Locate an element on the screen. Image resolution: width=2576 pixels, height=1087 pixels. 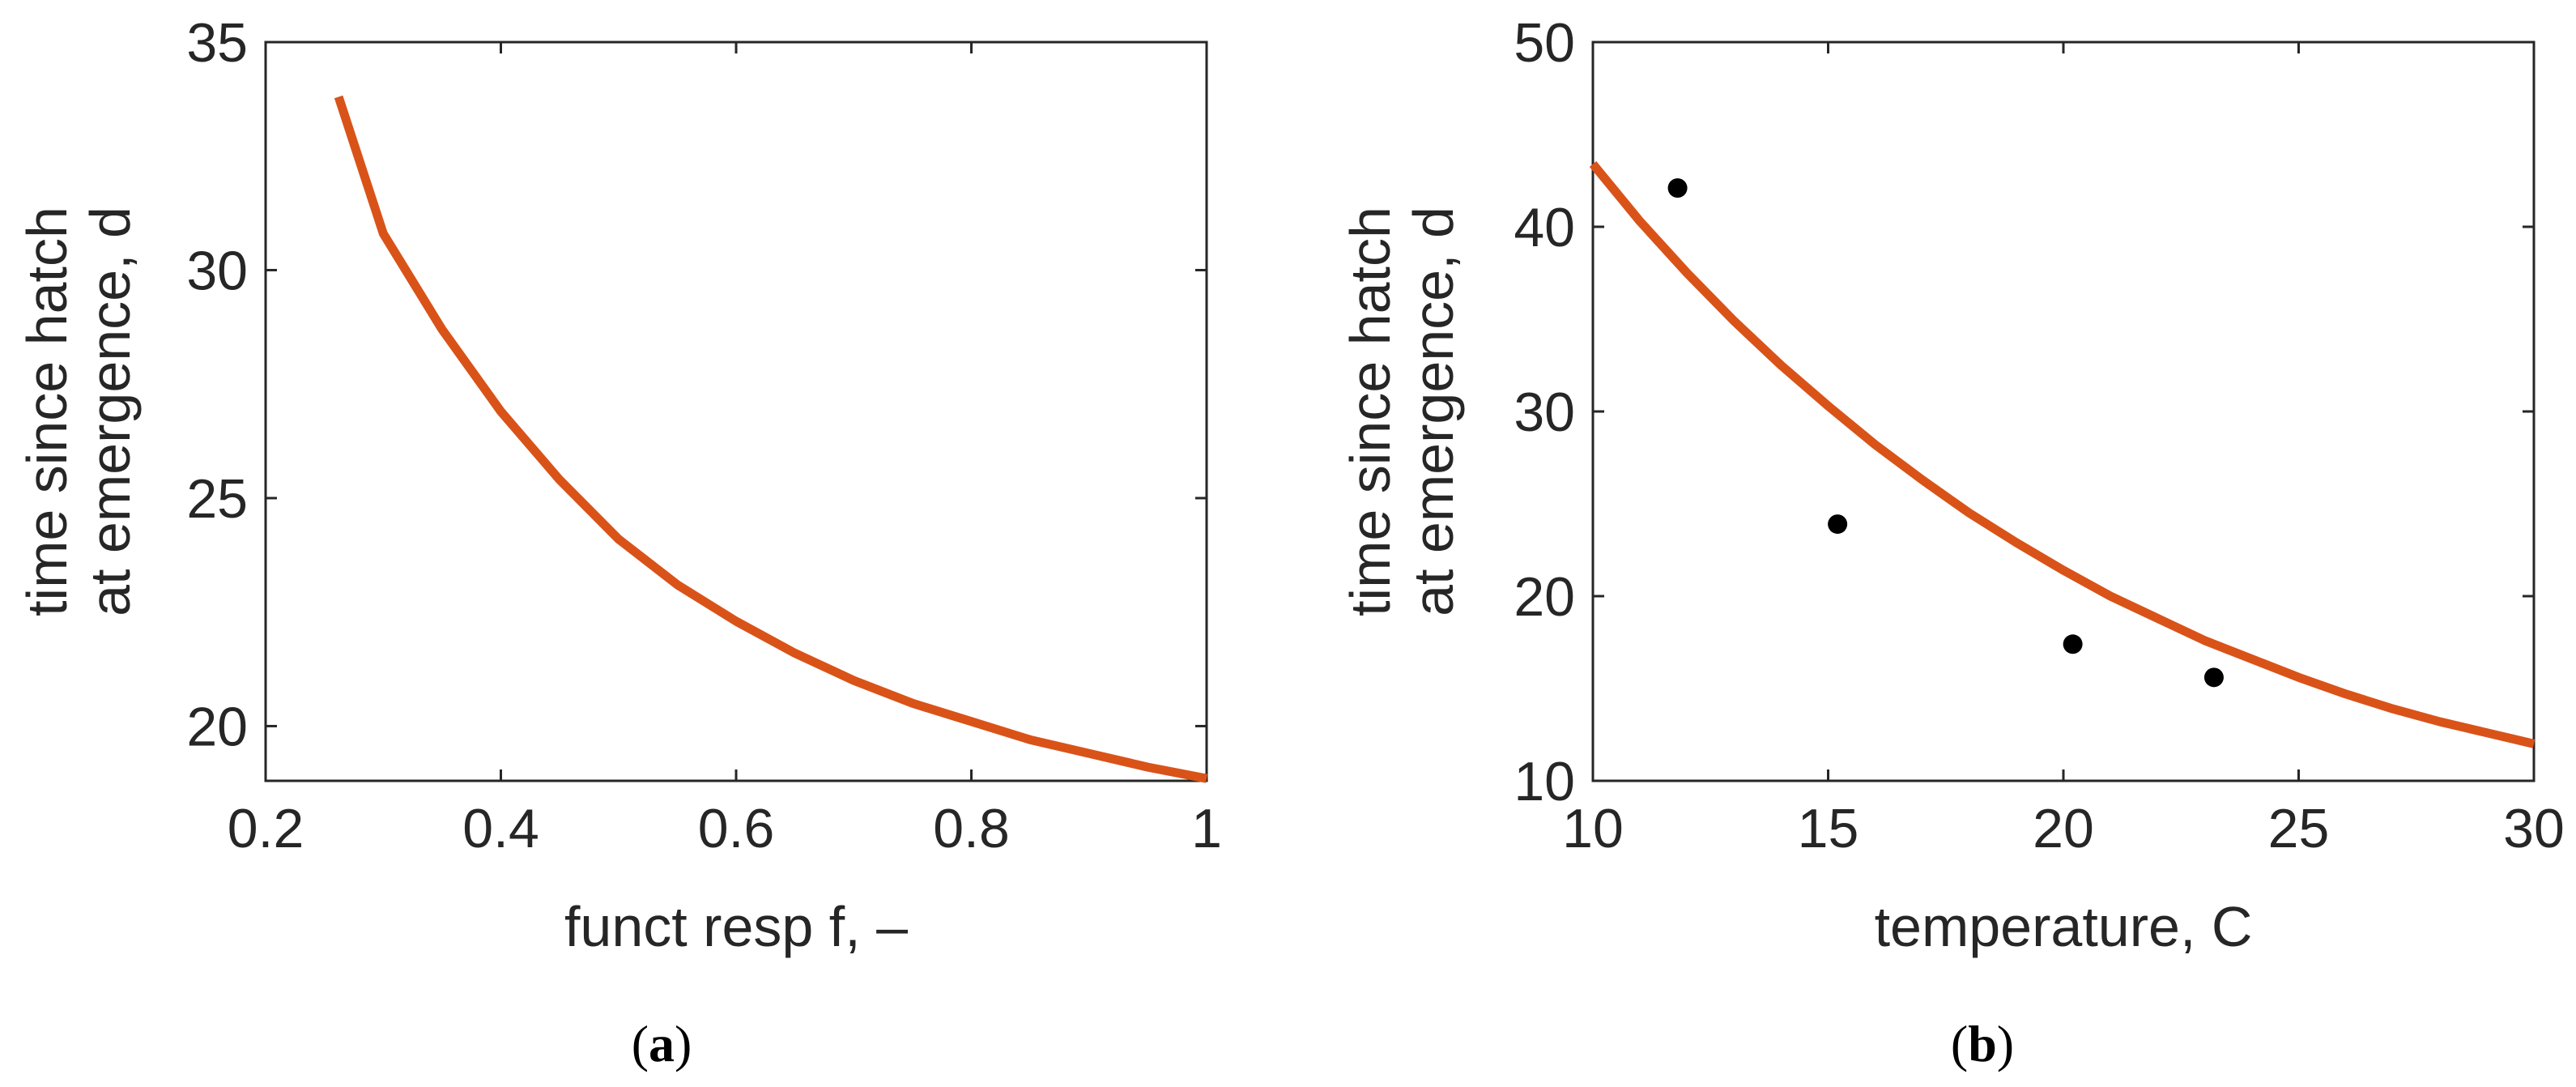
panel-label-b: (b) is located at coordinates (1982, 1044).